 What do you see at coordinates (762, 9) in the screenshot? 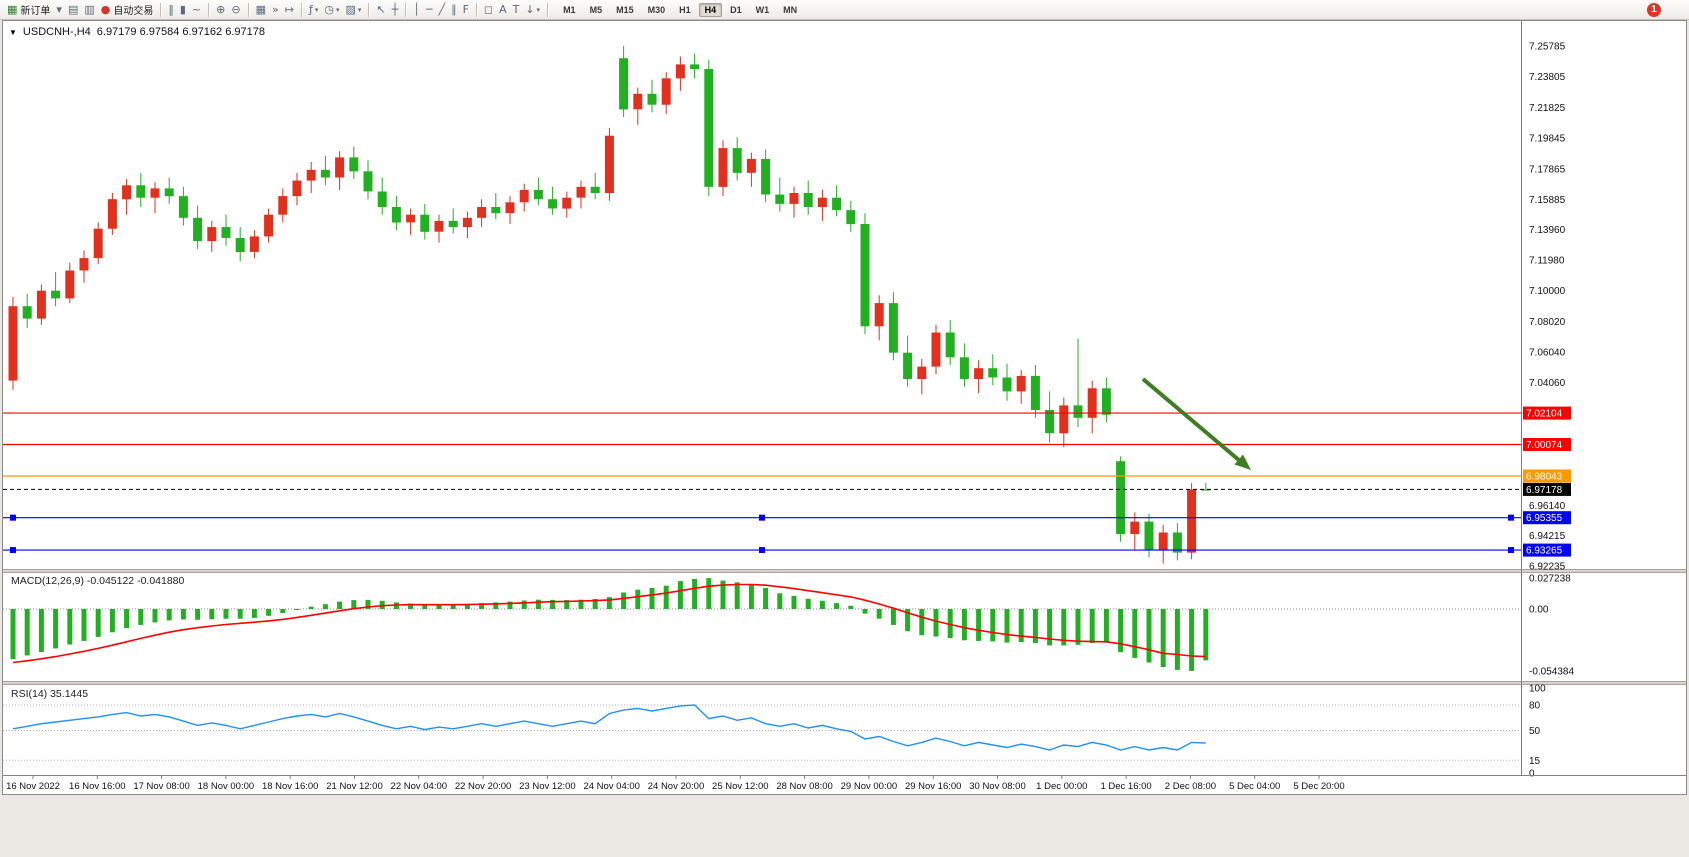
I see `timeframe-w1: W1` at bounding box center [762, 9].